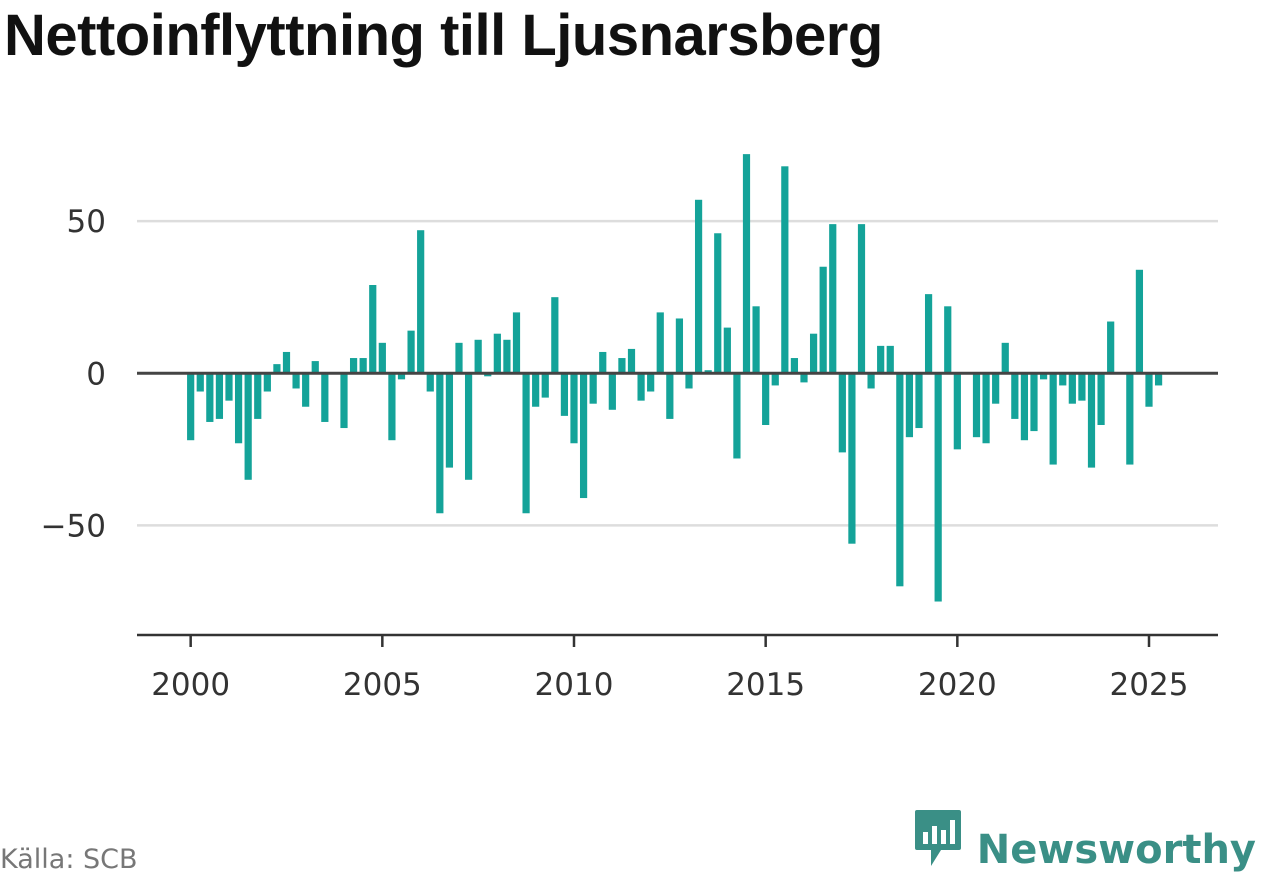 This screenshot has height=879, width=1262. What do you see at coordinates (190, 685) in the screenshot?
I see `x-tick-label: 2000` at bounding box center [190, 685].